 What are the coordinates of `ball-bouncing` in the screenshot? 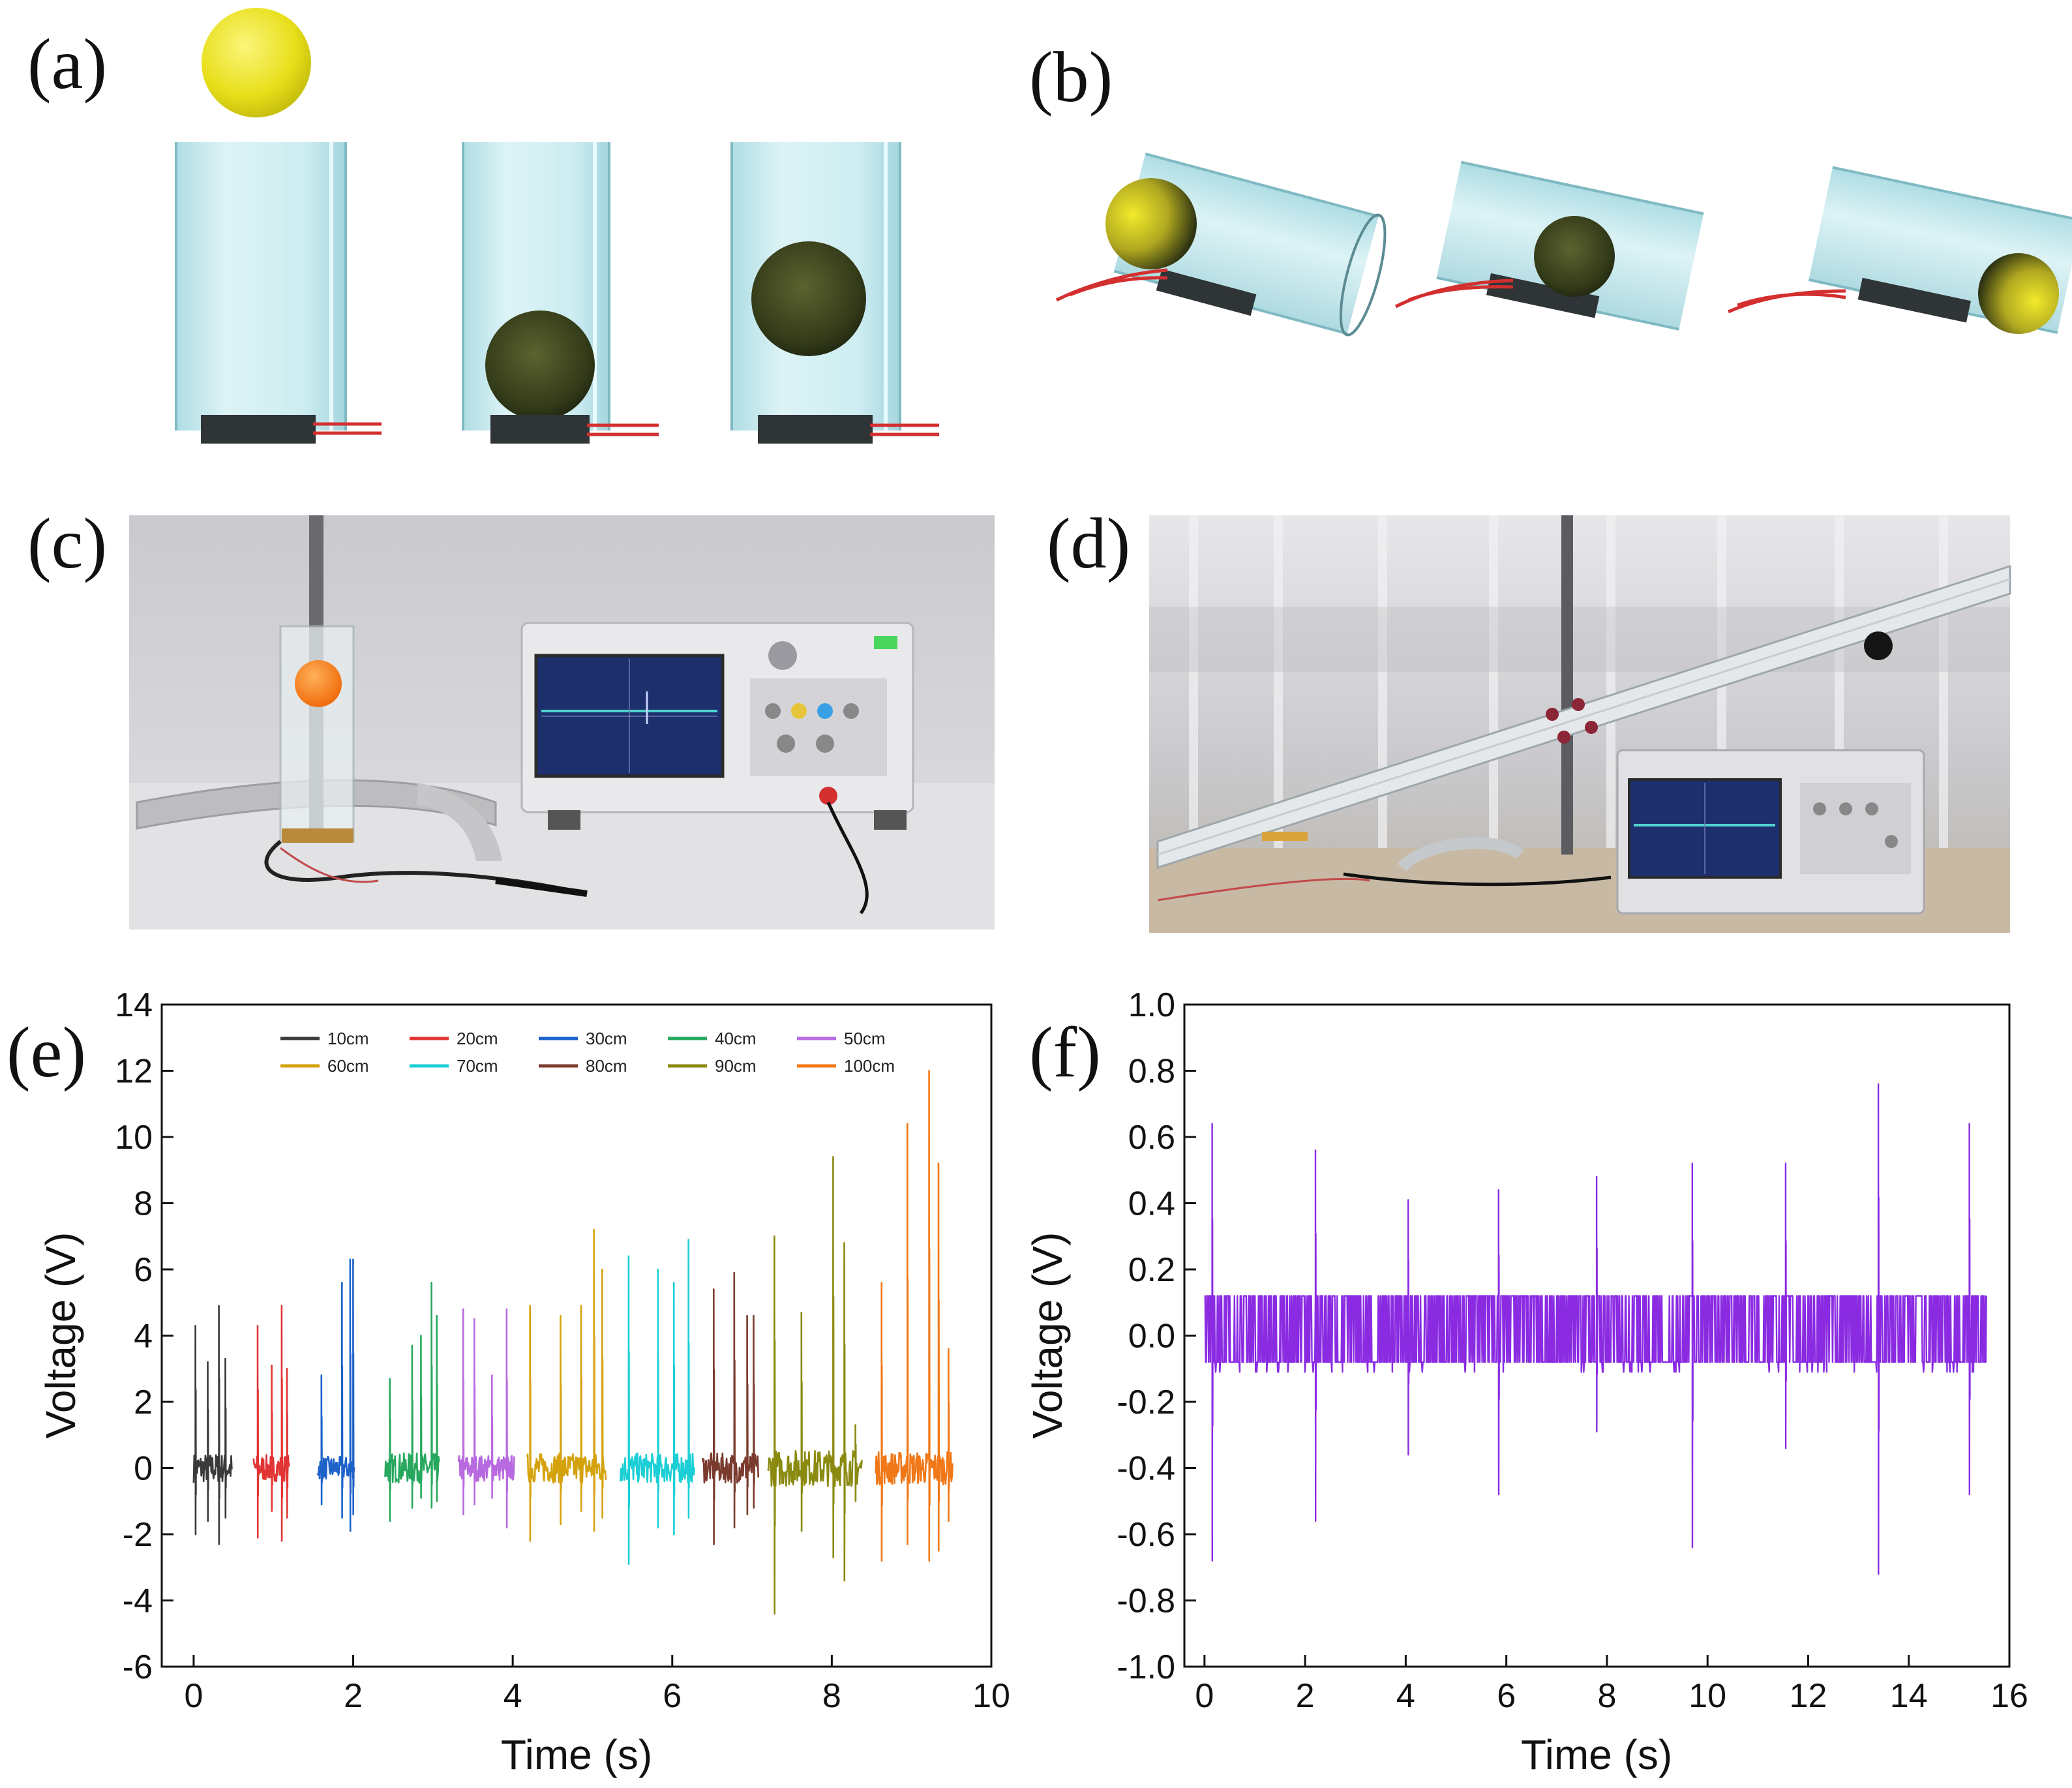 It's located at (808, 298).